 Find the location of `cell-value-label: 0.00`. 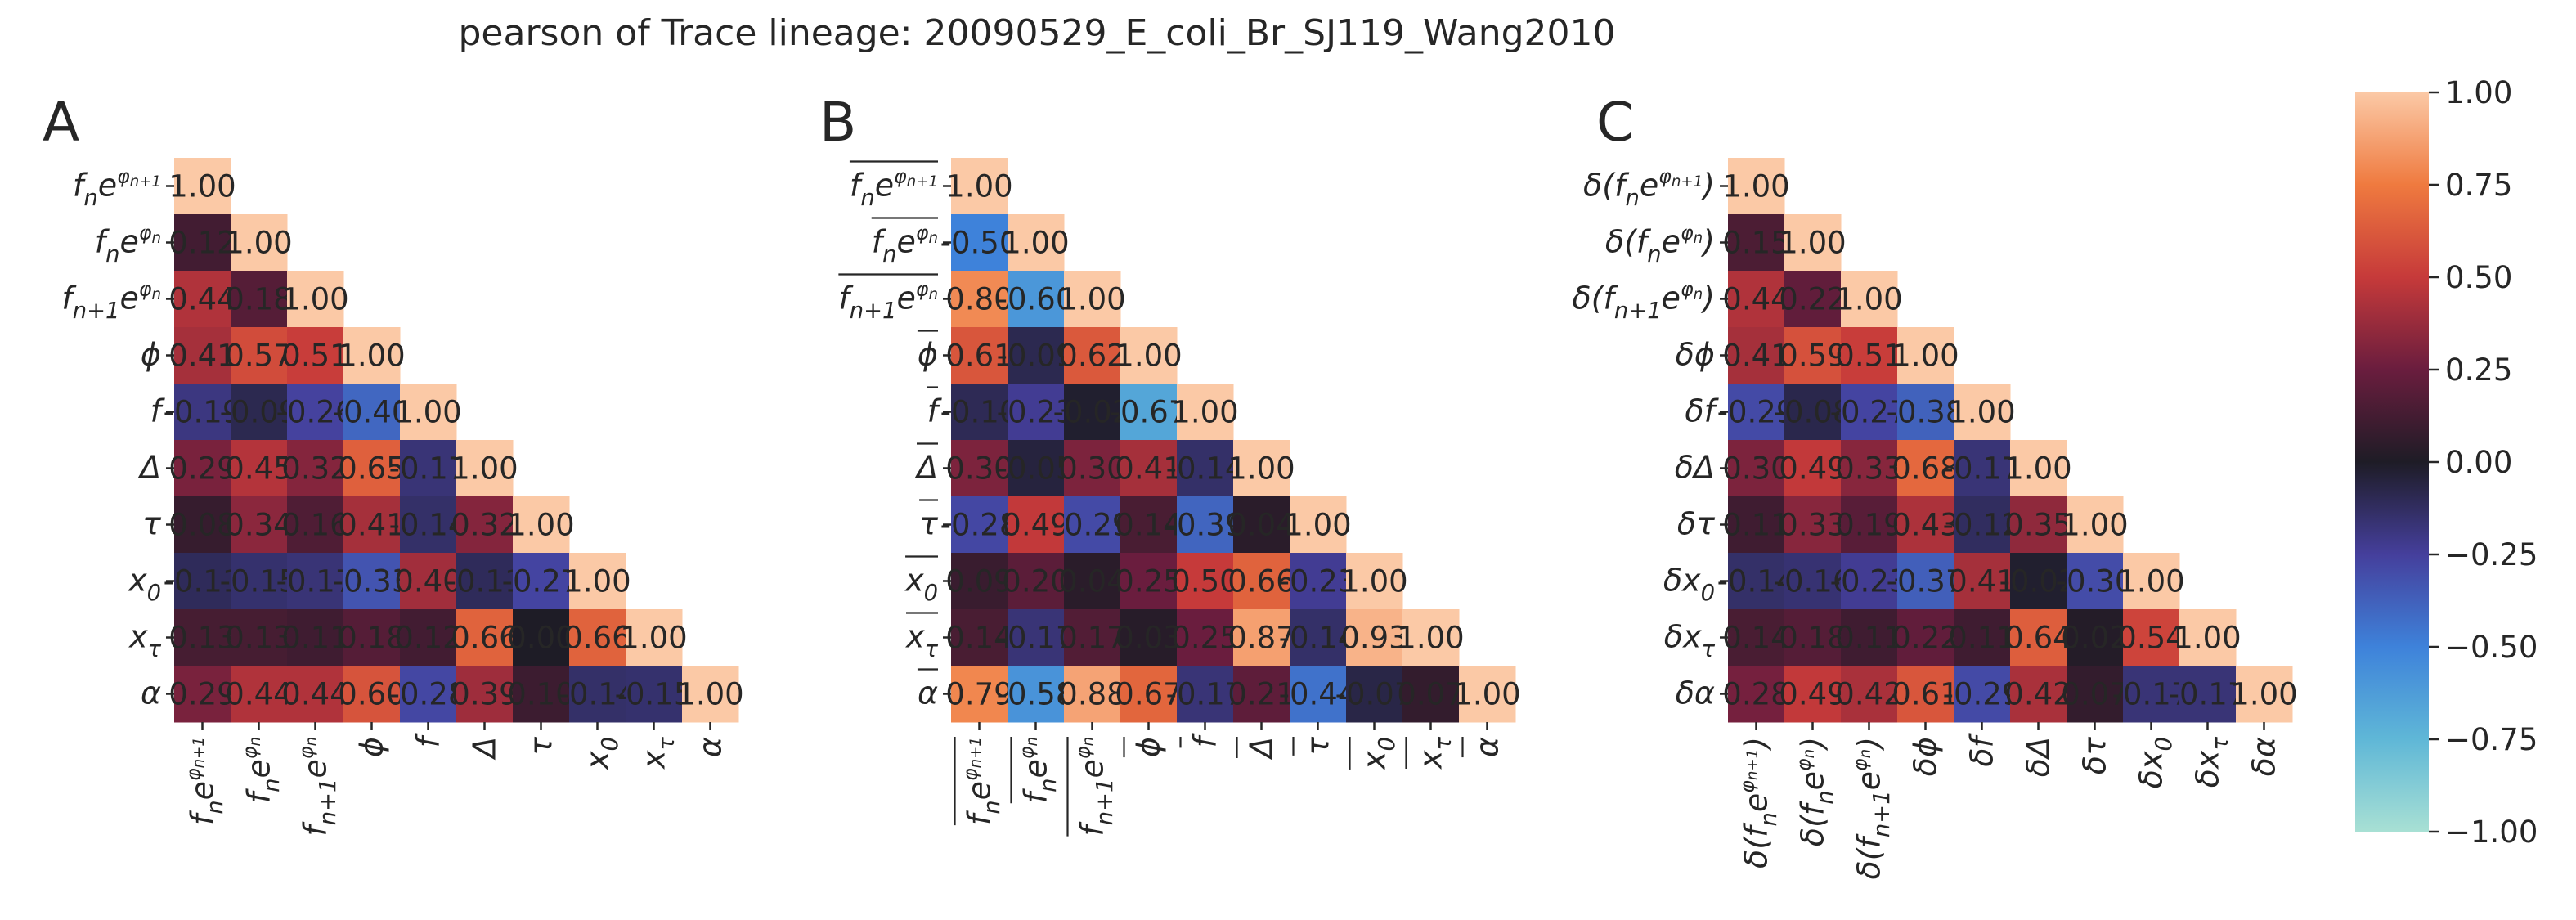

cell-value-label: 0.00 is located at coordinates (540, 638).